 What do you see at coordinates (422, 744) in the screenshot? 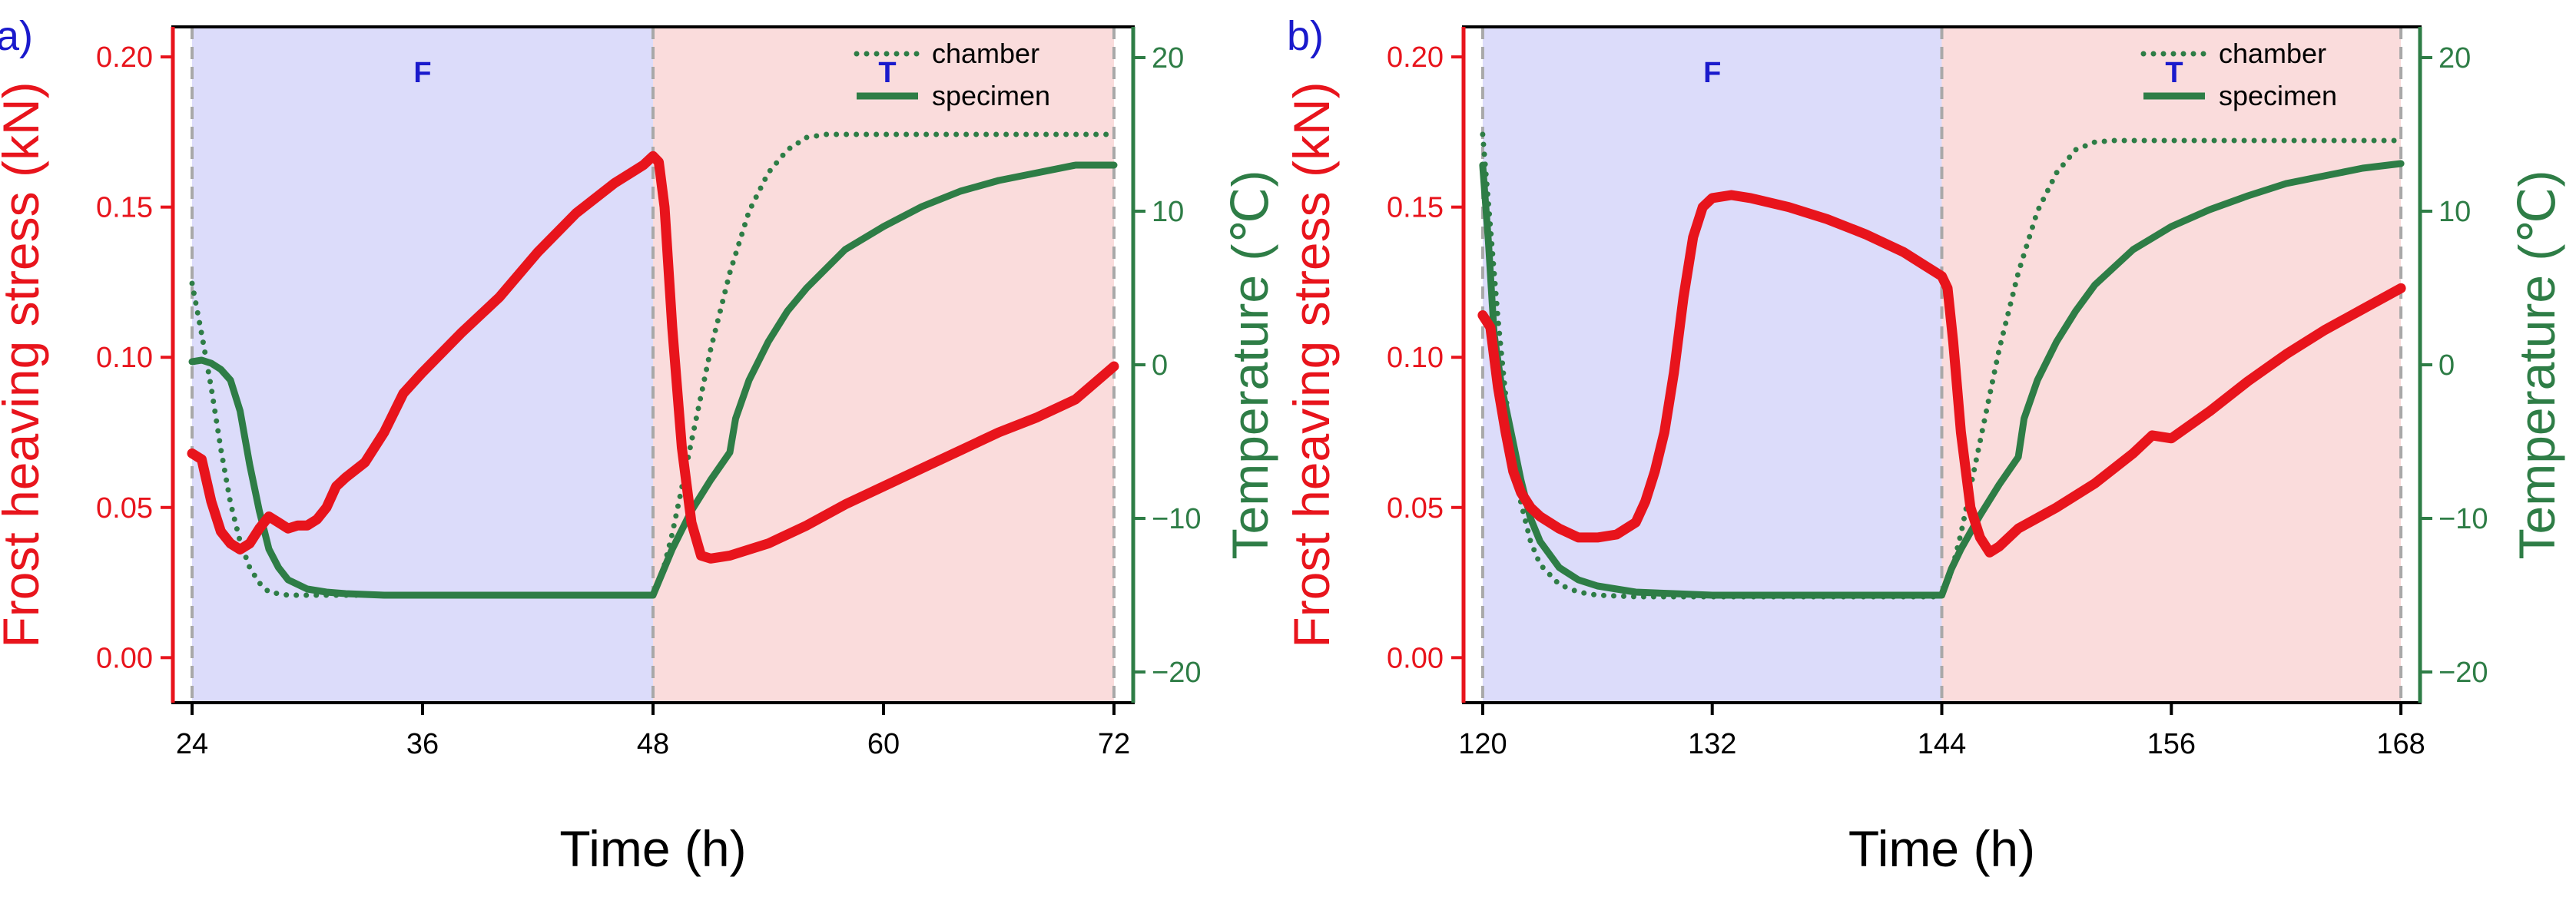
I see `x-tick-label: 36` at bounding box center [422, 744].